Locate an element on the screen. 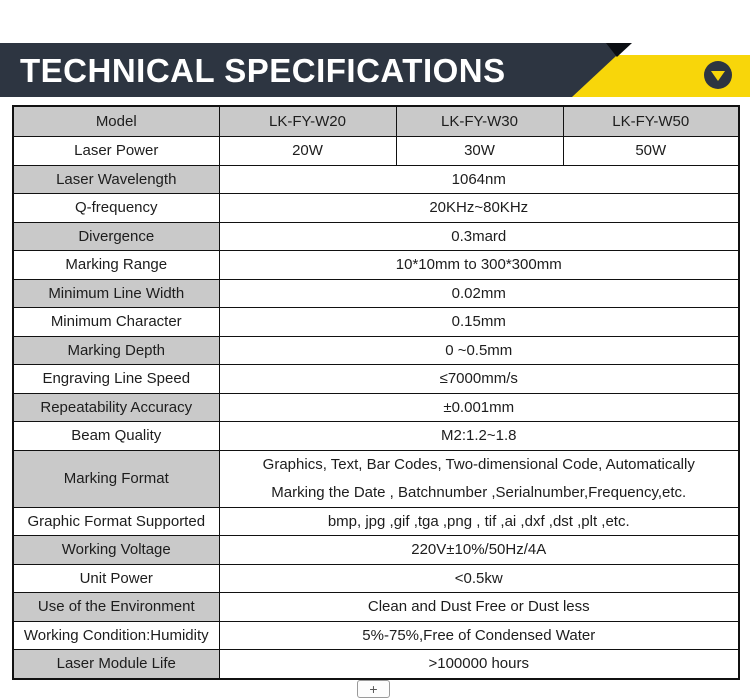 This screenshot has height=700, width=750. table-row: Minimum Character 0.15mm is located at coordinates (376, 322).